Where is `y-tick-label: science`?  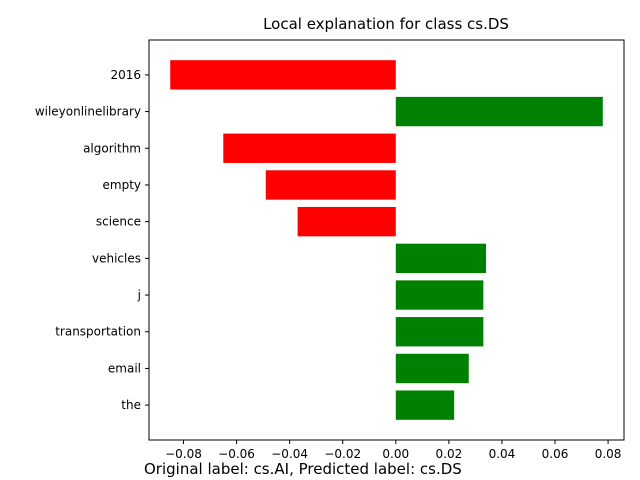
y-tick-label: science is located at coordinates (118, 222).